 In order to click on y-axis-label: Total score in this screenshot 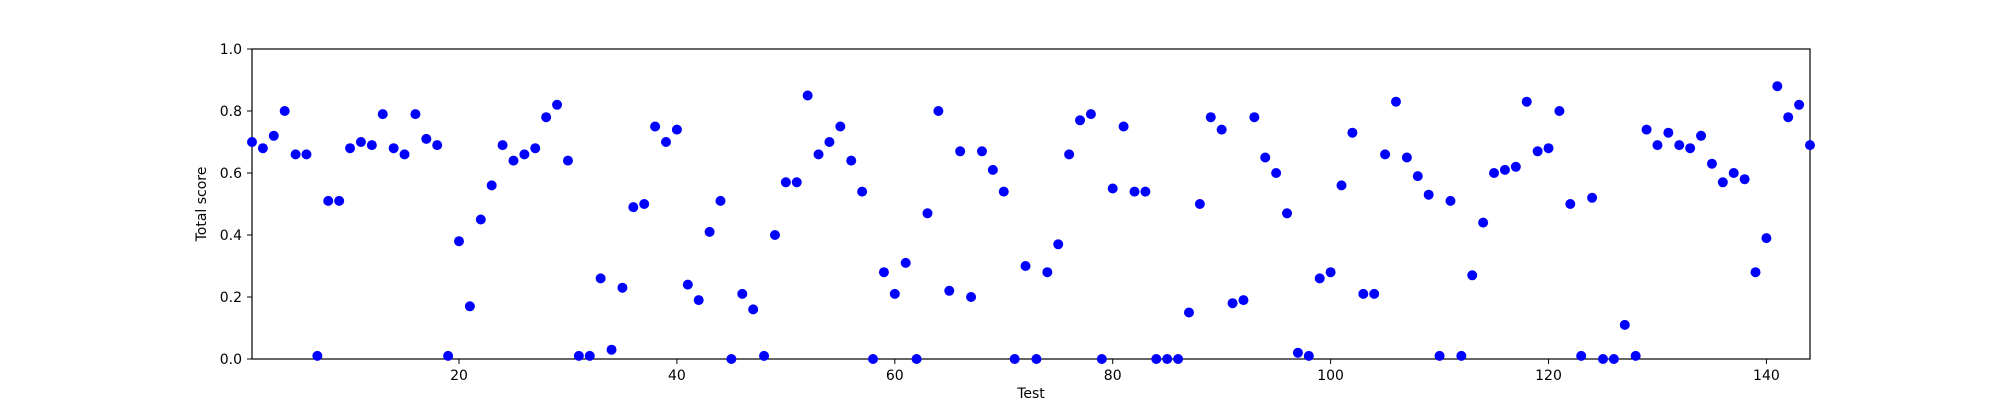, I will do `click(202, 205)`.